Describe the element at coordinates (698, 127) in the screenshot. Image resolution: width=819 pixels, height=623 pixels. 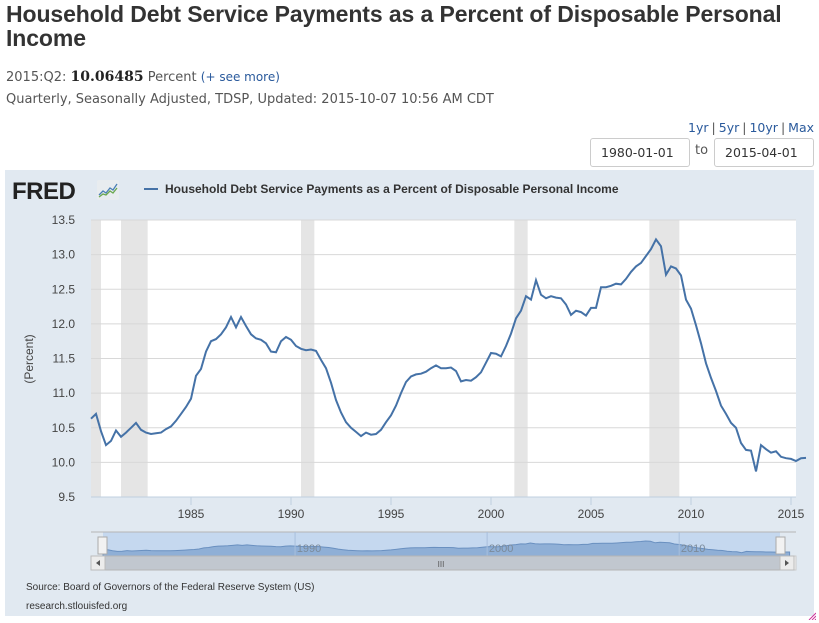
I see `range-1yr-link: 1yr` at that location.